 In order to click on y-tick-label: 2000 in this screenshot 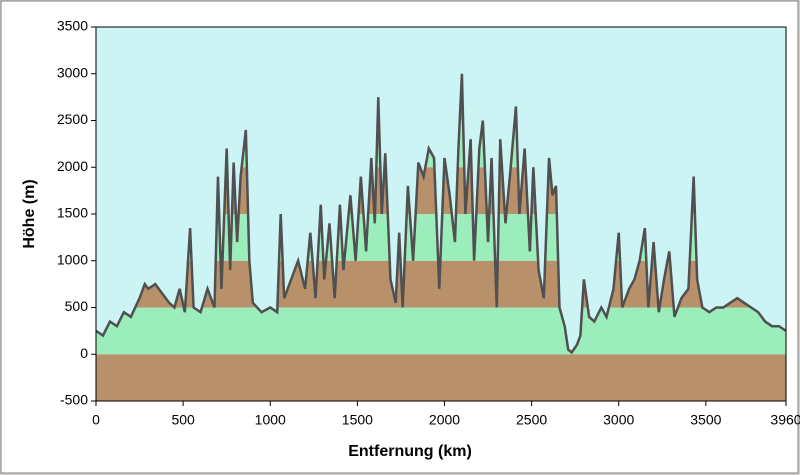, I will do `click(72, 166)`.